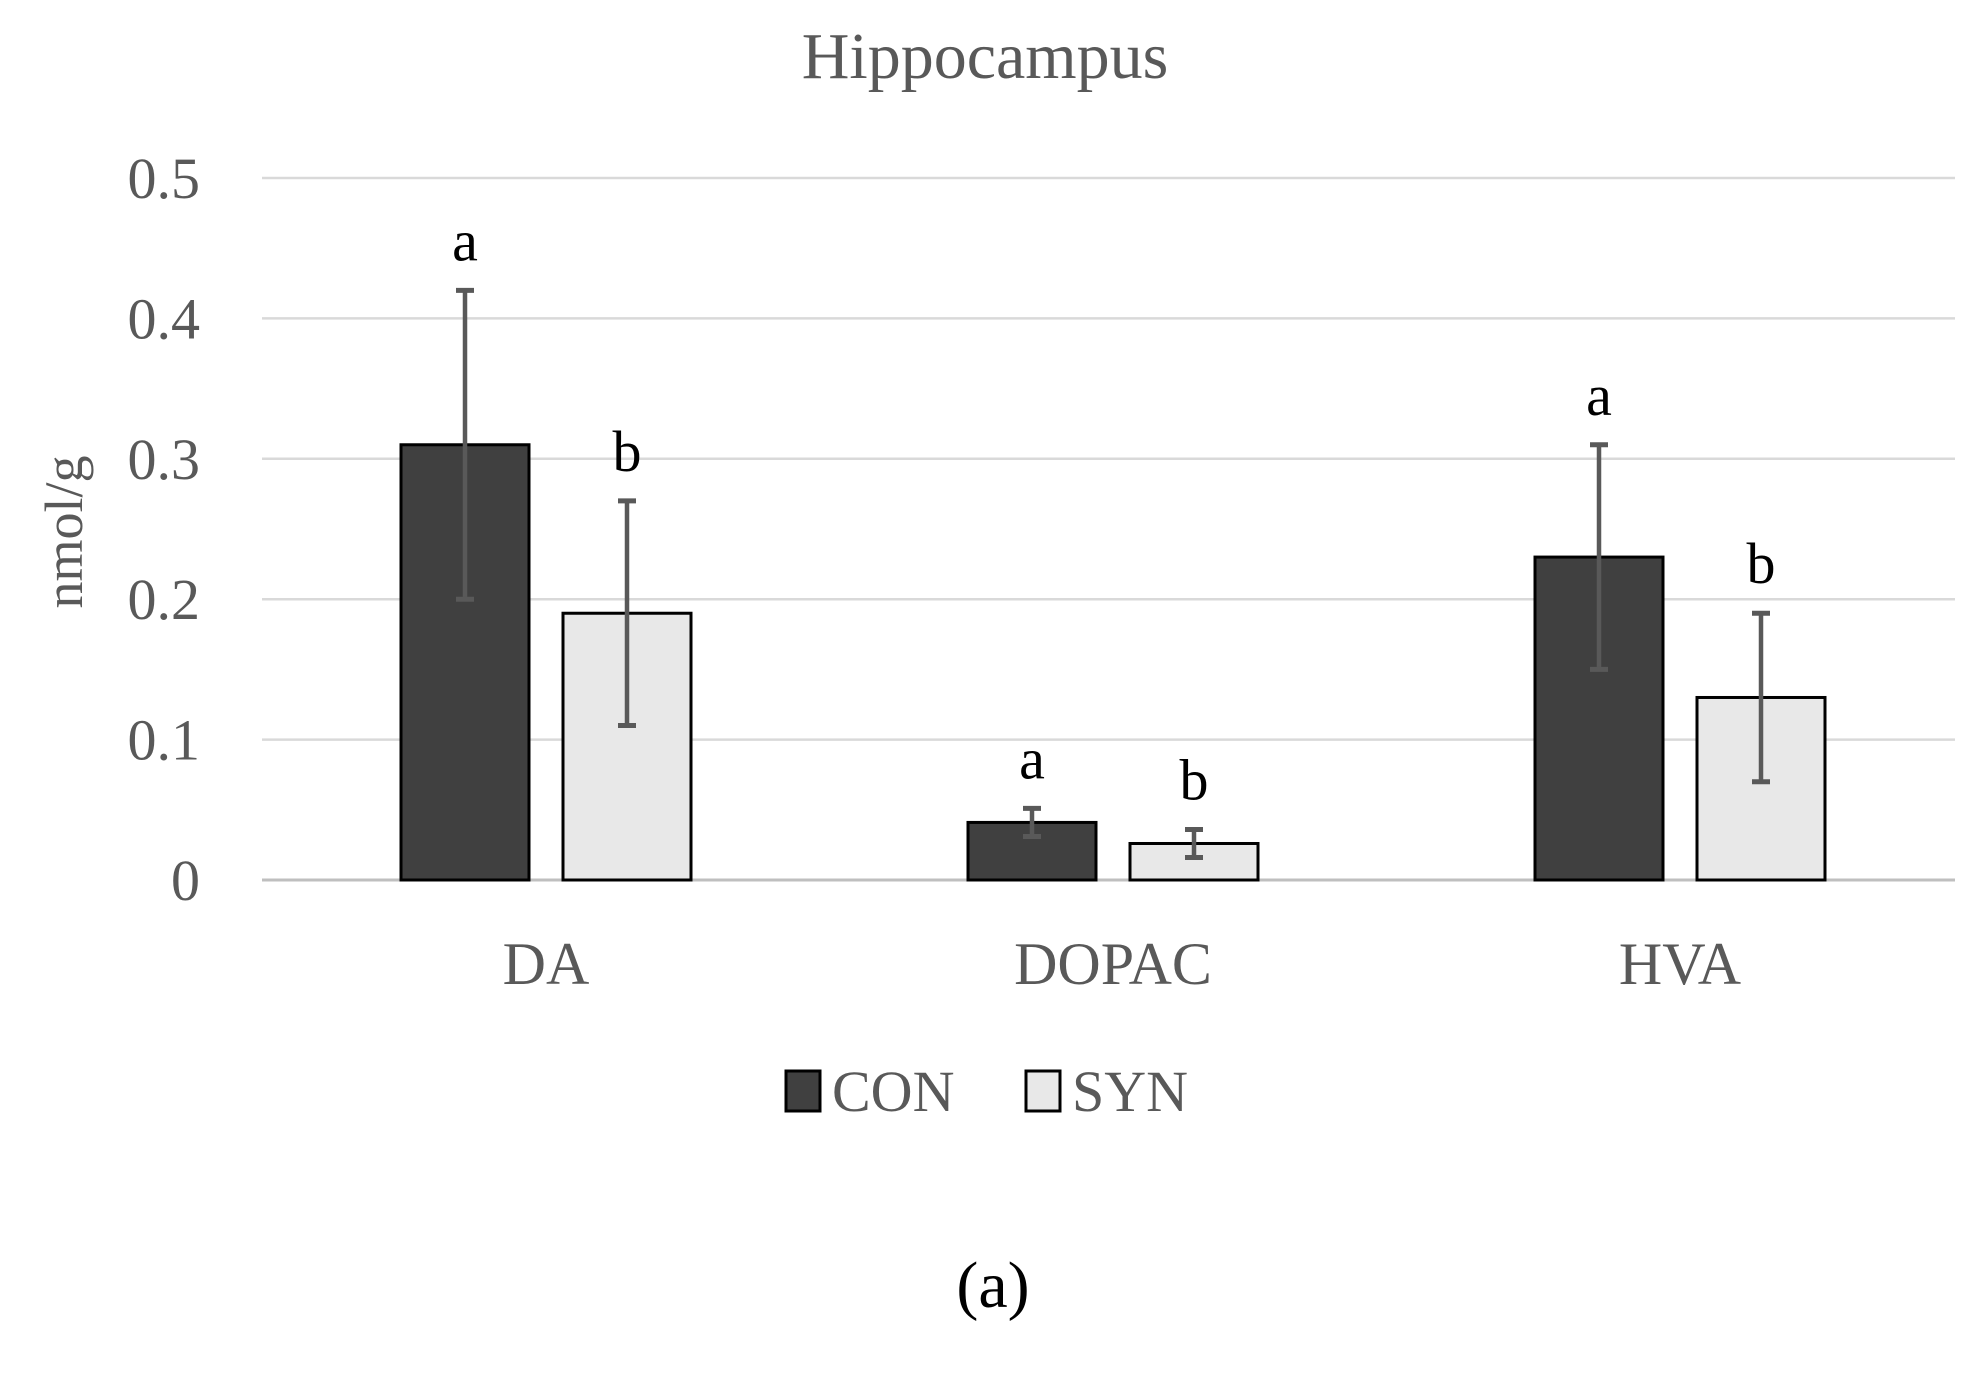 Image resolution: width=1986 pixels, height=1373 pixels. What do you see at coordinates (164, 318) in the screenshot?
I see `y-tick-label: 0.4` at bounding box center [164, 318].